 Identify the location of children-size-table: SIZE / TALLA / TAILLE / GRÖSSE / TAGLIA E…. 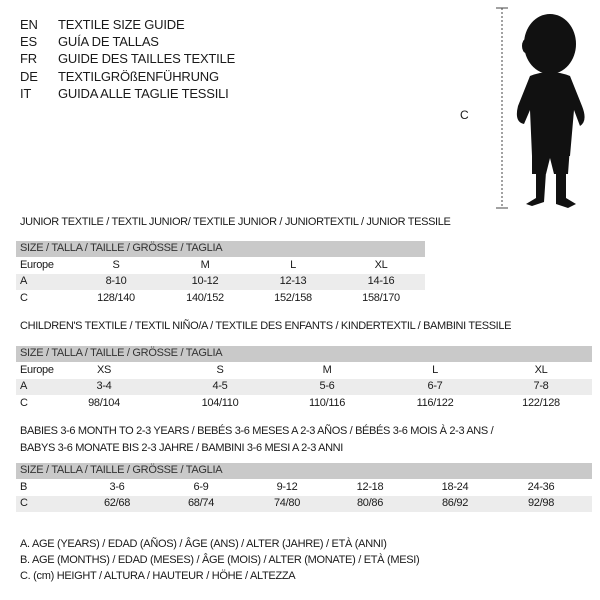
(304, 378).